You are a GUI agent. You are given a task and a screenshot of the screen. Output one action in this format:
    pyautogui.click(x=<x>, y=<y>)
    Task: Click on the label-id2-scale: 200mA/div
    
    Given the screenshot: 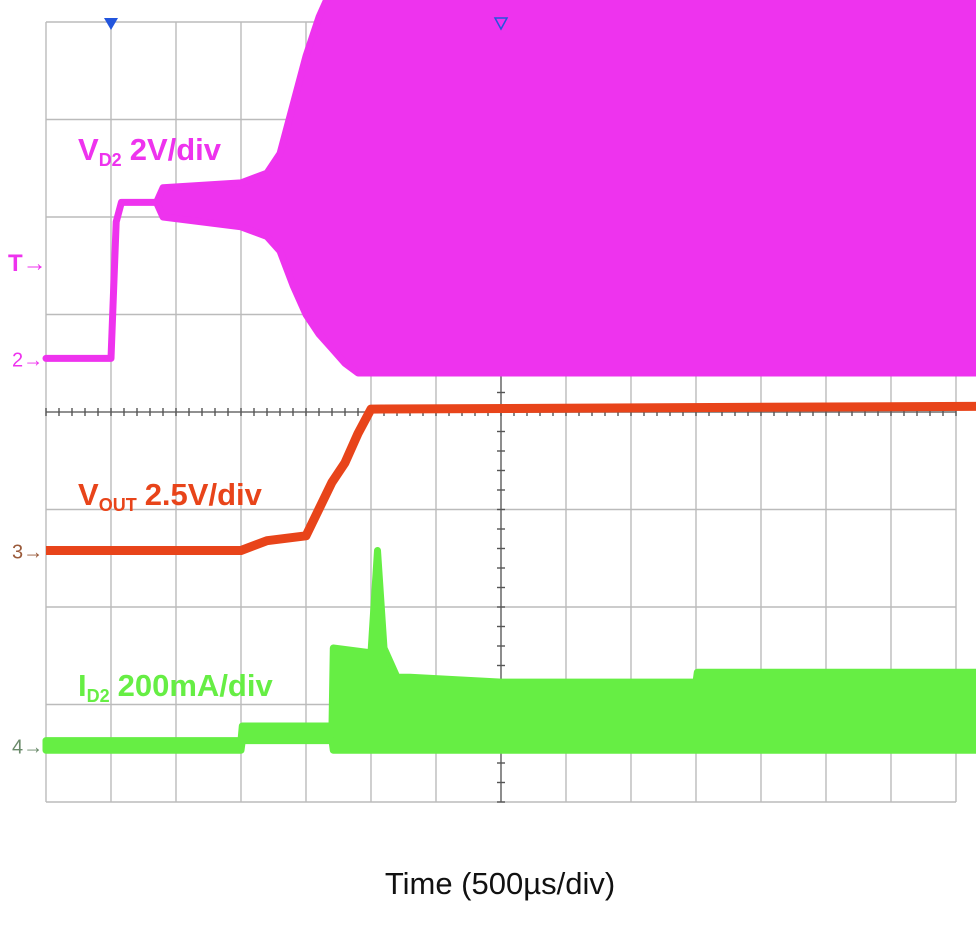 What is the action you would take?
    pyautogui.click(x=196, y=685)
    